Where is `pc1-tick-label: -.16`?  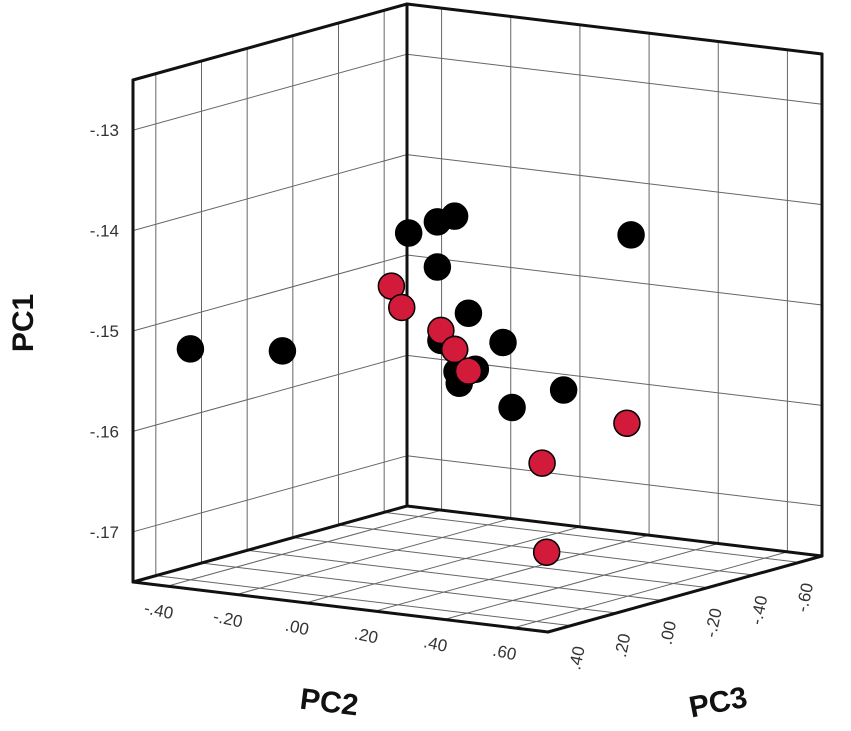
pc1-tick-label: -.16 is located at coordinates (104, 431).